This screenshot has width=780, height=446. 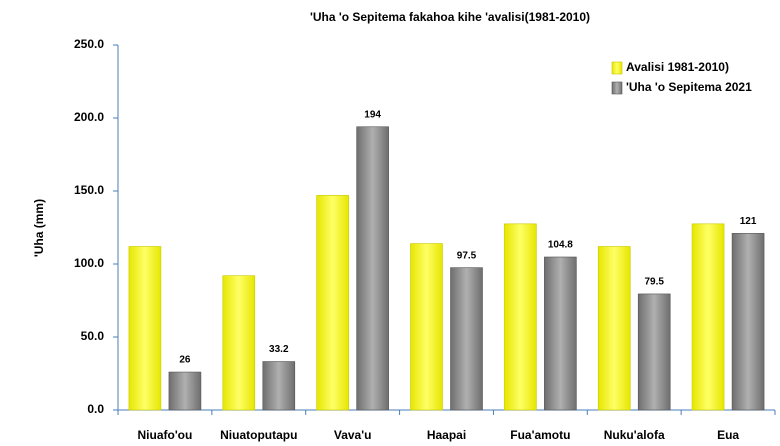 I want to click on value-label: 79.5, so click(x=654, y=282).